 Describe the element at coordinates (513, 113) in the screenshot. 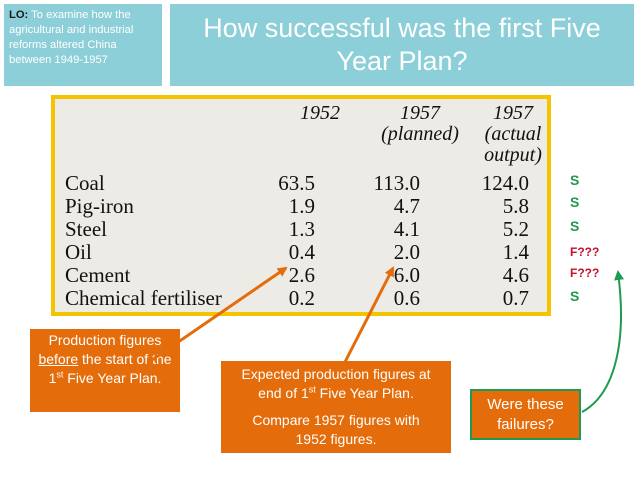

I see `header-1957-actual-line1: 1957` at that location.